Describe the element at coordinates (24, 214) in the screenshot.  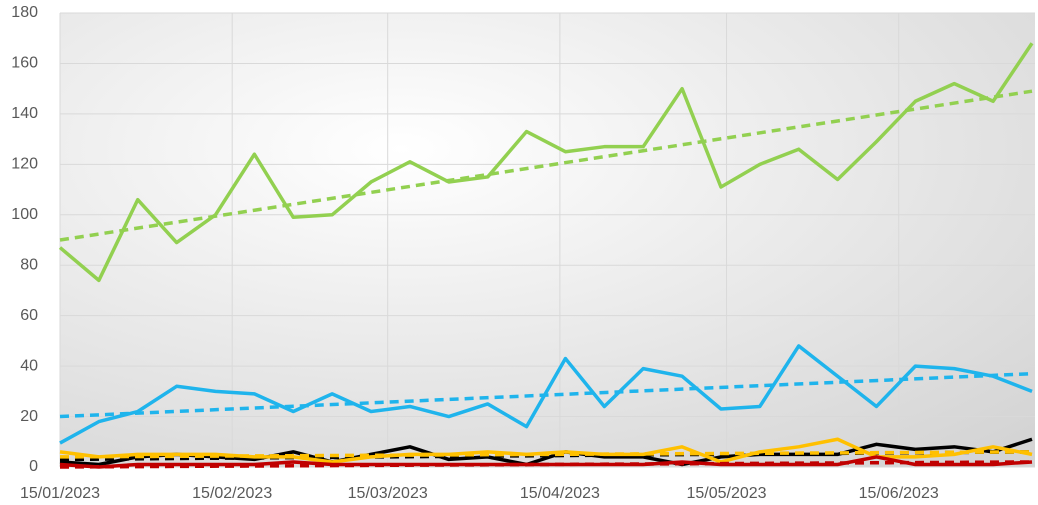
I see `y-tick-label: 100` at that location.